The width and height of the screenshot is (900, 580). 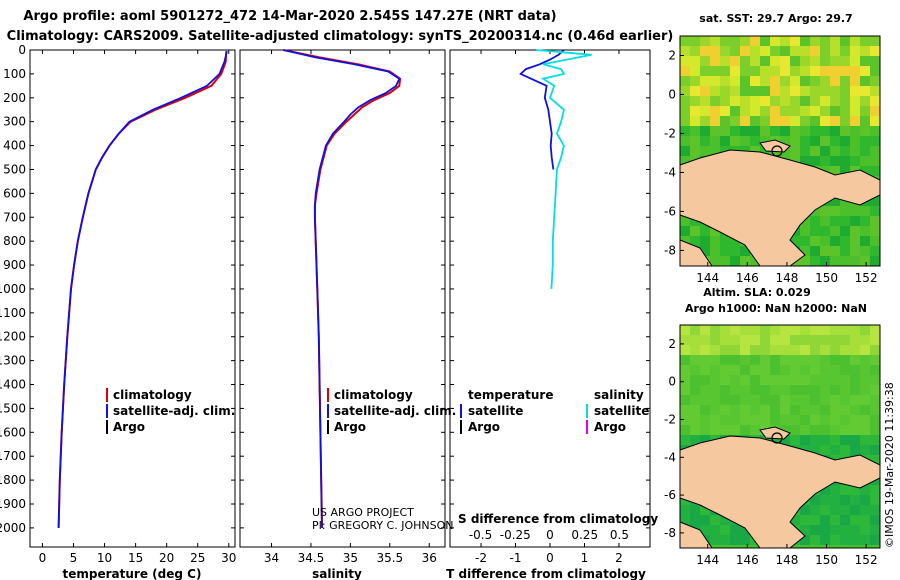 What do you see at coordinates (13, 432) in the screenshot?
I see `depth-tick-label: 1600` at bounding box center [13, 432].